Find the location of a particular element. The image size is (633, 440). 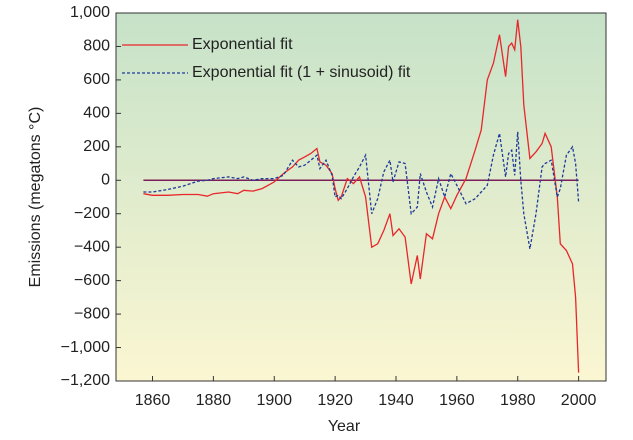

legend-label: Exponential fit (1 + sinusoid) fit is located at coordinates (301, 72).